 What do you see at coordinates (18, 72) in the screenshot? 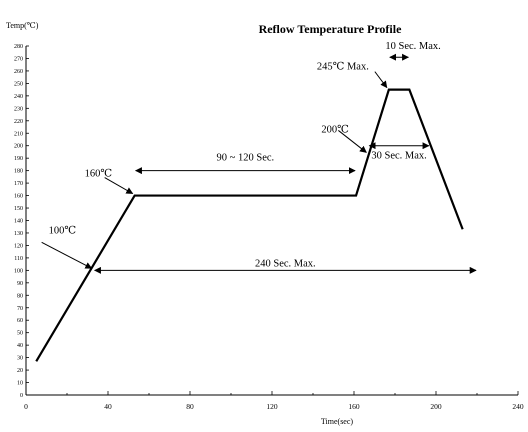
I see `y-tick-label: 260` at bounding box center [18, 72].